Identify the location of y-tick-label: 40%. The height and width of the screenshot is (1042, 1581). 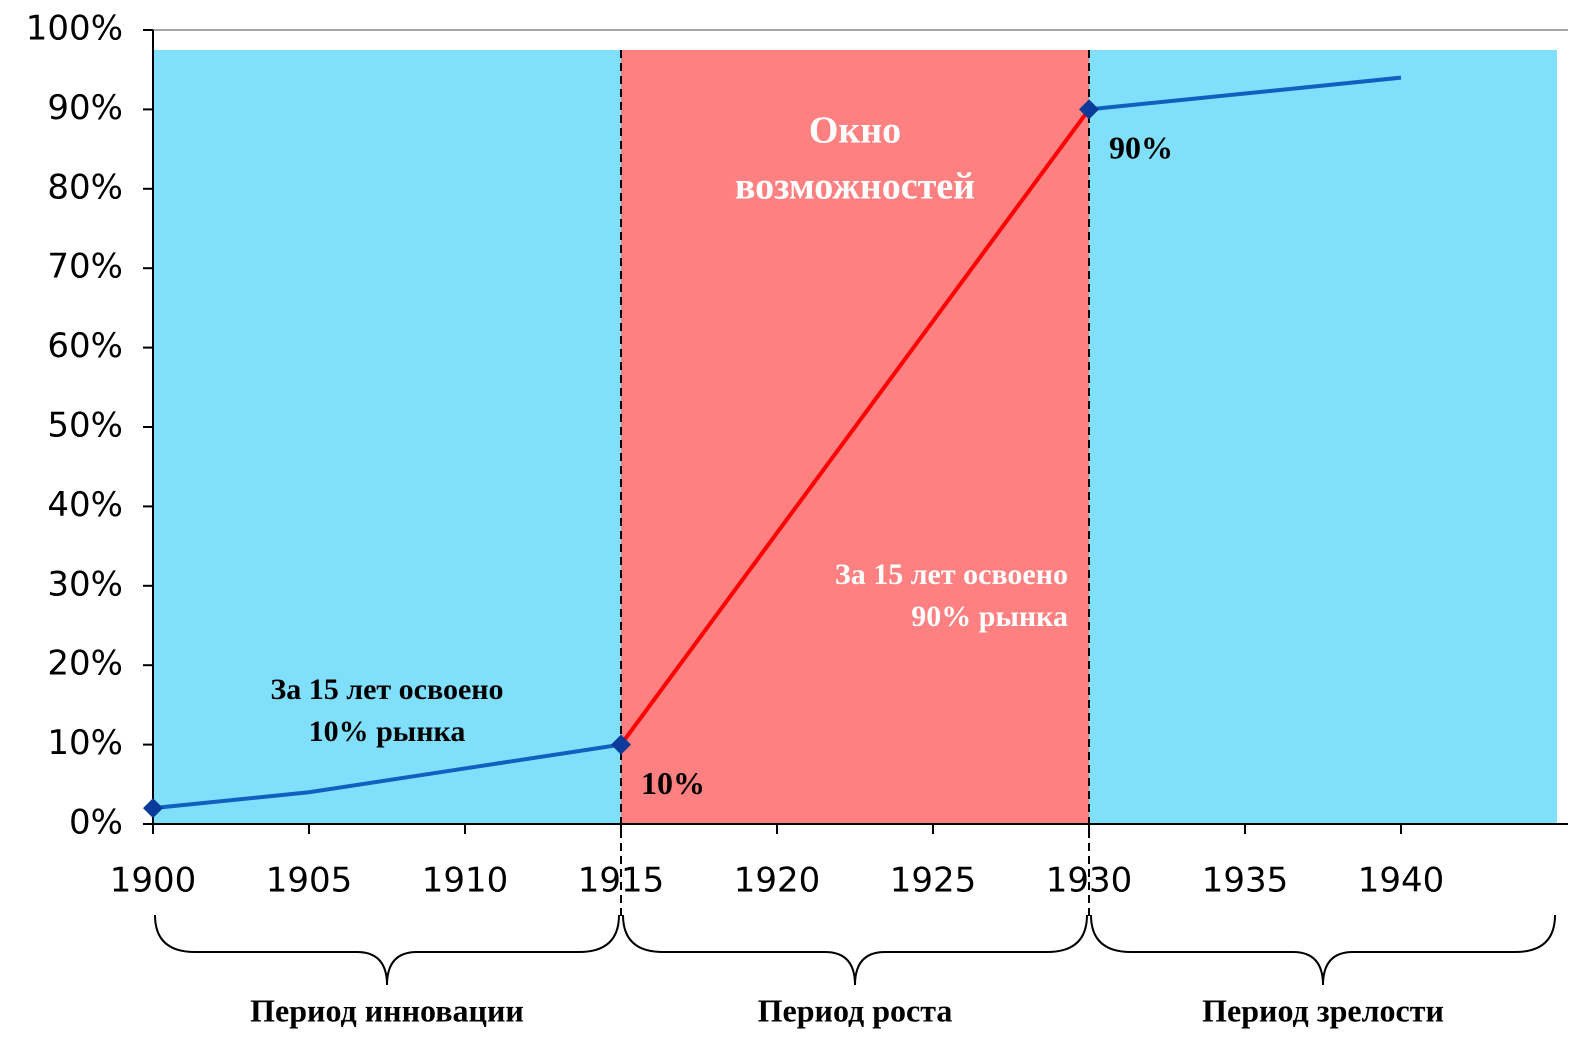
(85, 505).